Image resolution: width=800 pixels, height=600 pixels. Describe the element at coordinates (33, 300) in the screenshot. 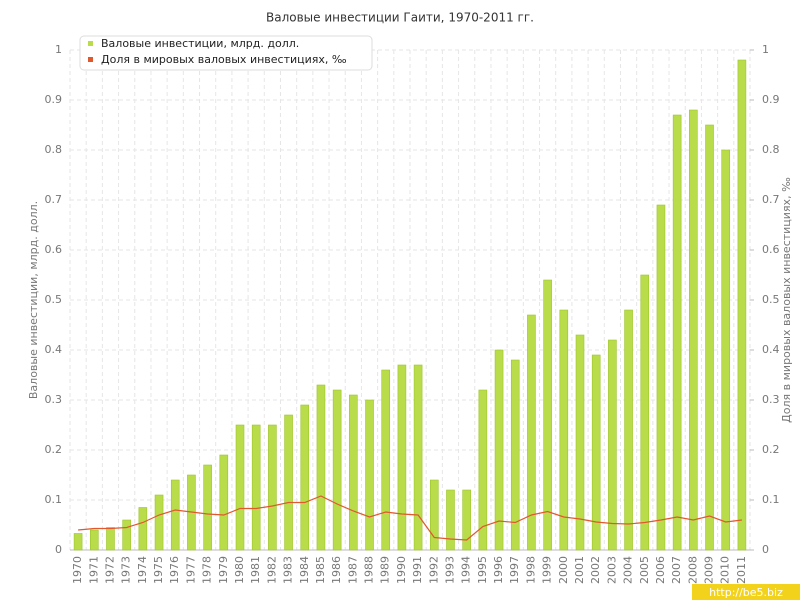

I see `y-axis-title: Валовые инвестиции, млрд. долл.` at that location.